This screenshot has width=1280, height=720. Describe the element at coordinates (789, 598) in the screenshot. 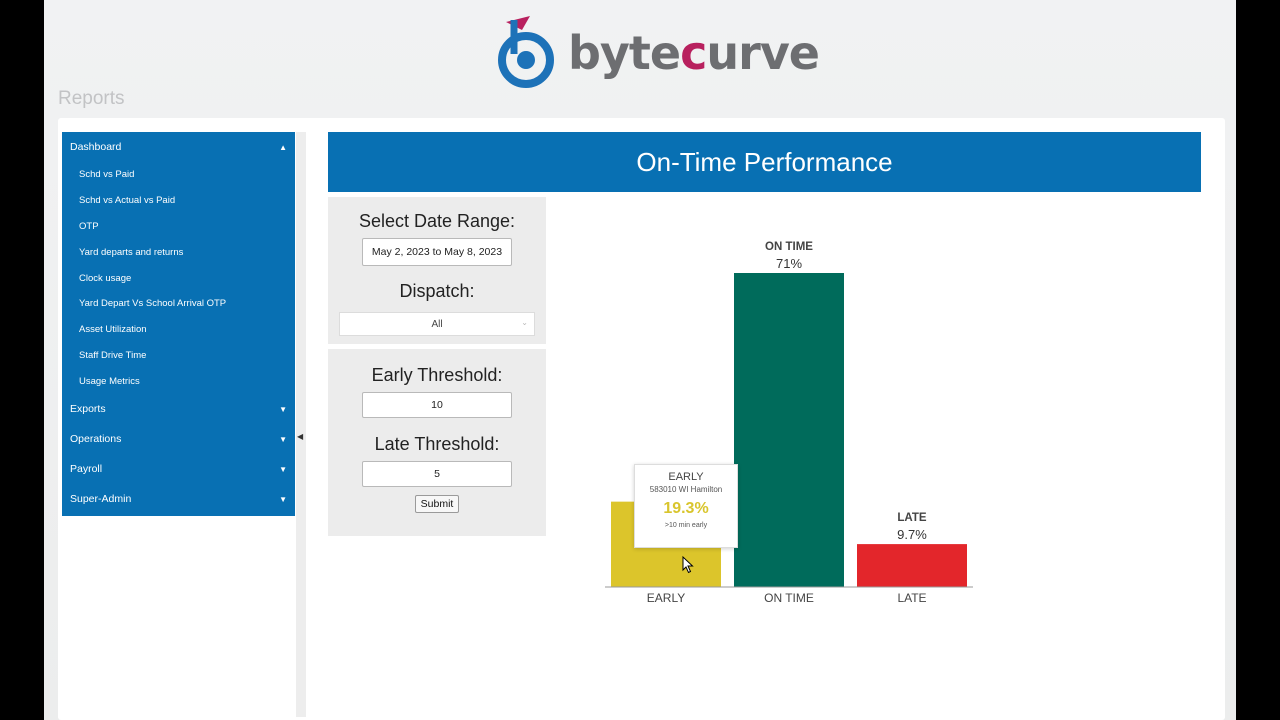

I see `x-tick-label-on-time: ON TIME` at that location.